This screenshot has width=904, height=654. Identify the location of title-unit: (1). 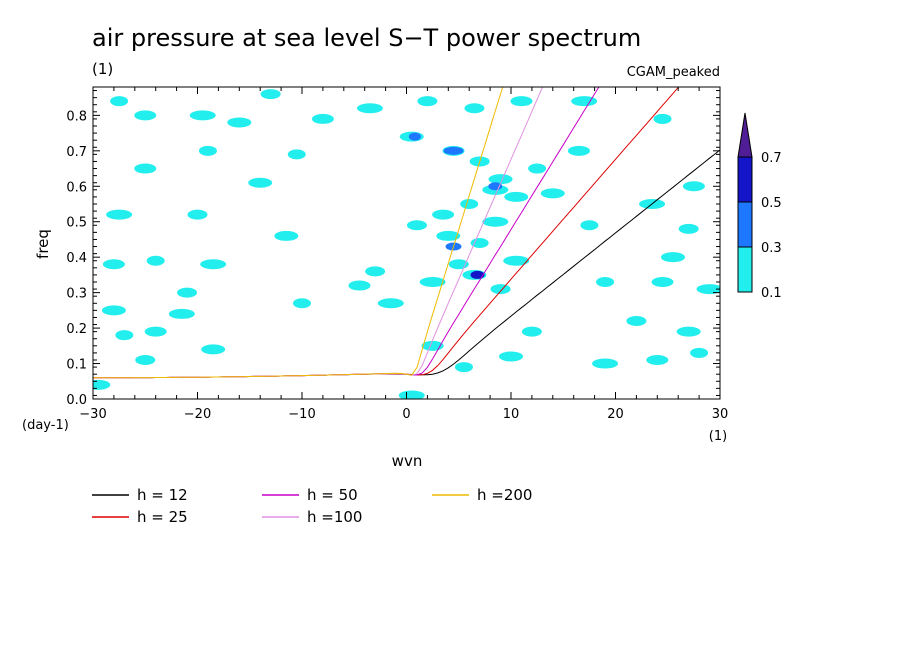
(102, 69).